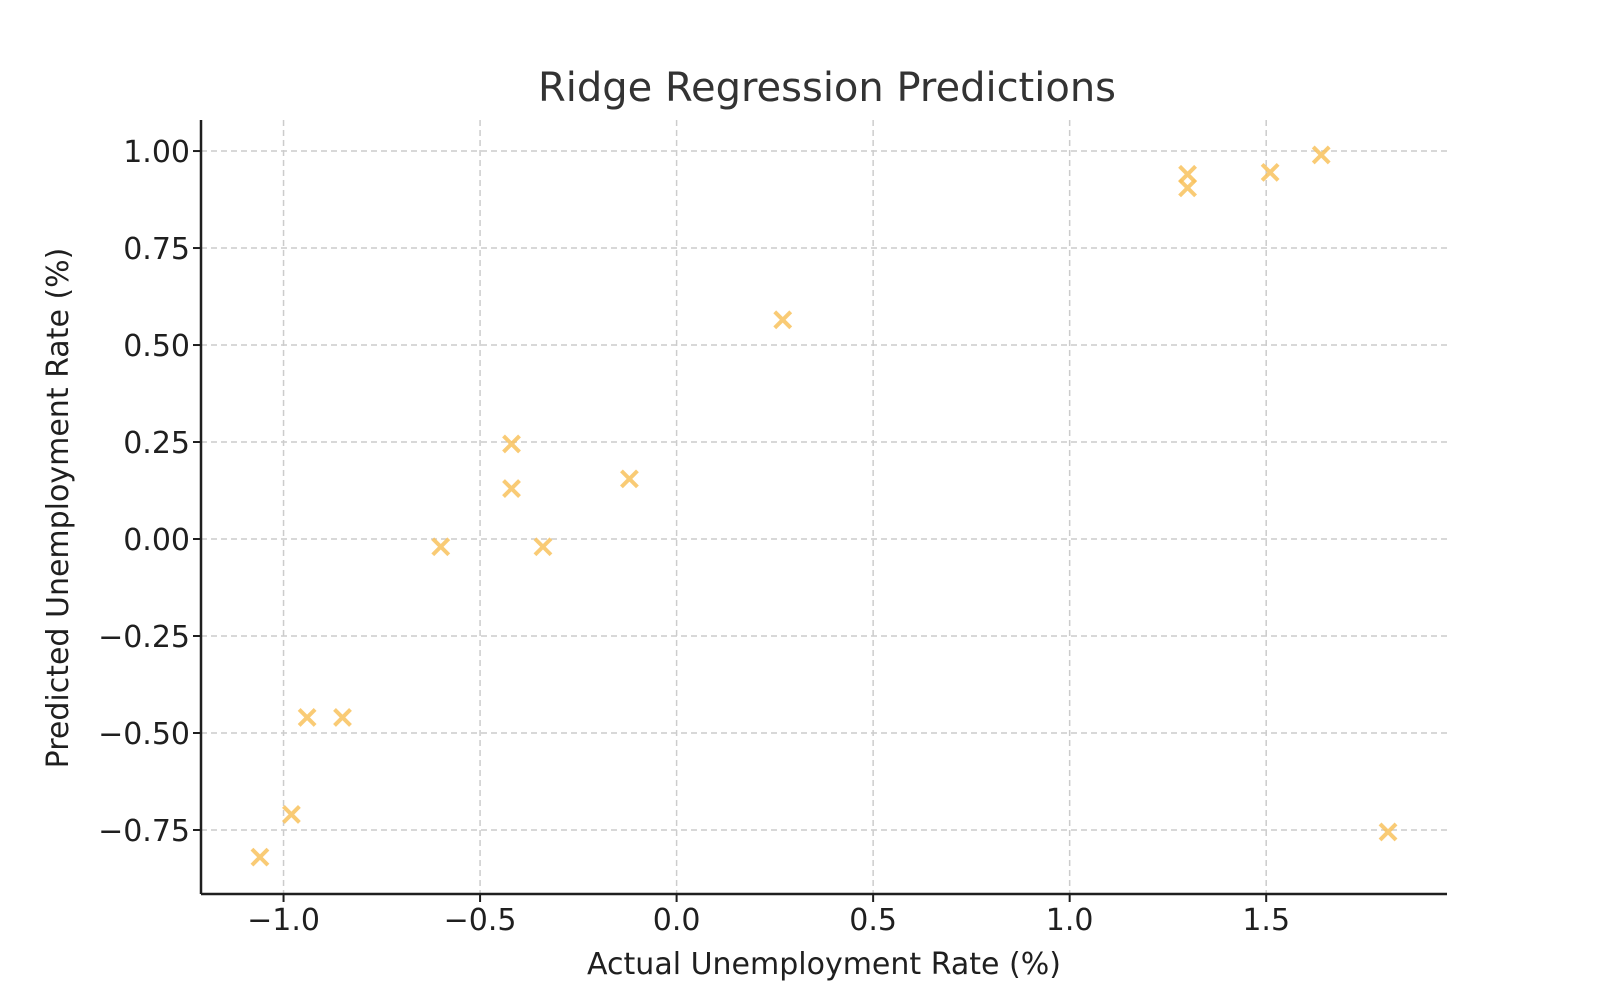 Image resolution: width=1600 pixels, height=1000 pixels. Describe the element at coordinates (149, 492) in the screenshot. I see `y-ticks: 1.00 0.75 0.50 0.25 0.00 −0.25 −0.50 −0.75` at that location.